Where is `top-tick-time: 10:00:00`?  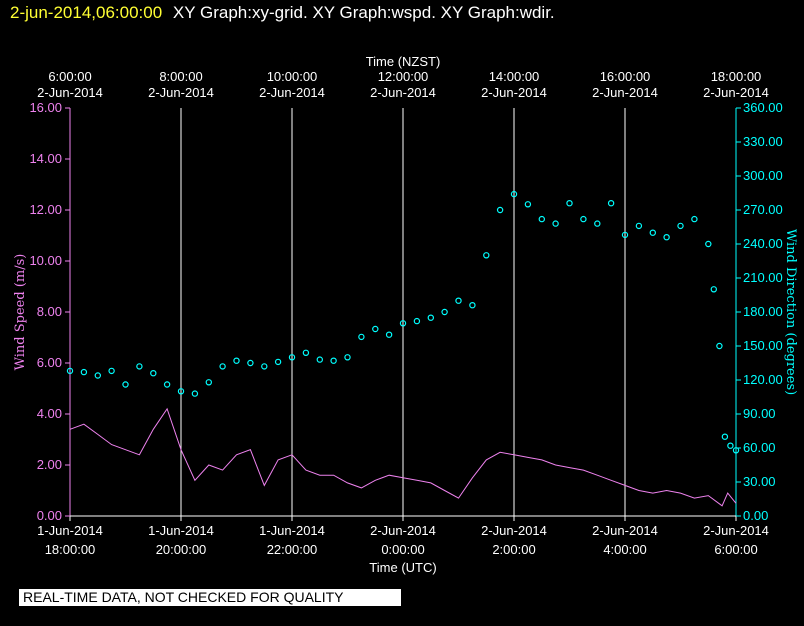 top-tick-time: 10:00:00 is located at coordinates (292, 76).